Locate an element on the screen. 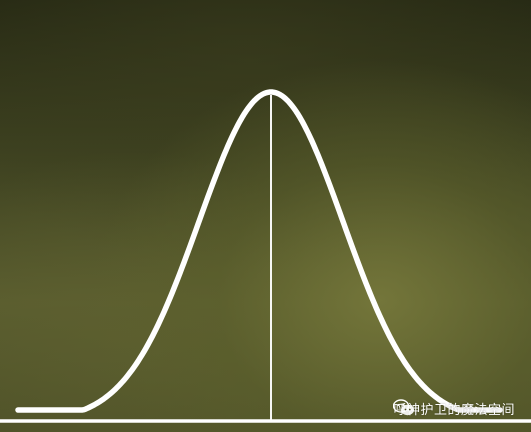 This screenshot has height=432, width=531. wechat-icon is located at coordinates (404, 407).